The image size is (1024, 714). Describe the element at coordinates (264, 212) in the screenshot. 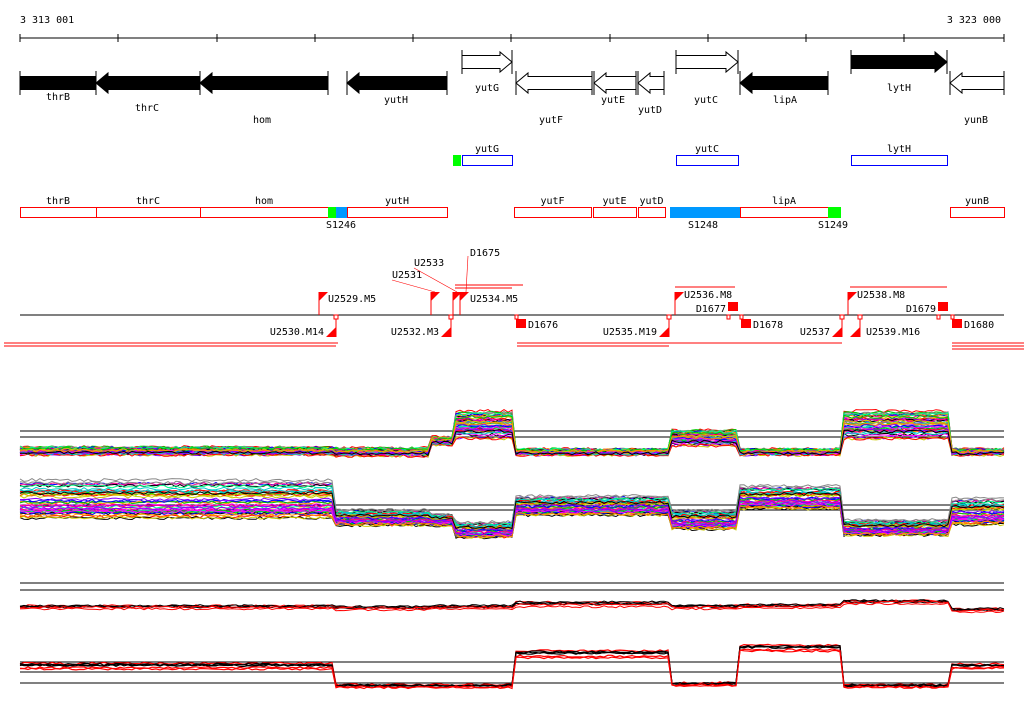

I see `reverse-unit-hom` at that location.